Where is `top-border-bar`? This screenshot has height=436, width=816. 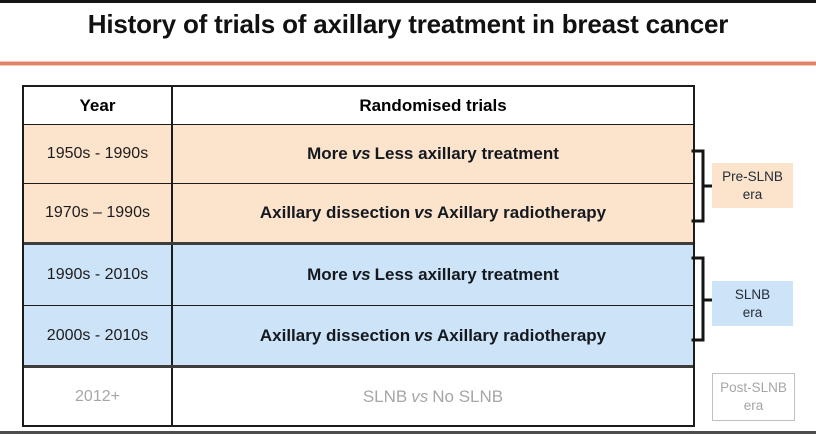
top-border-bar is located at coordinates (408, 1).